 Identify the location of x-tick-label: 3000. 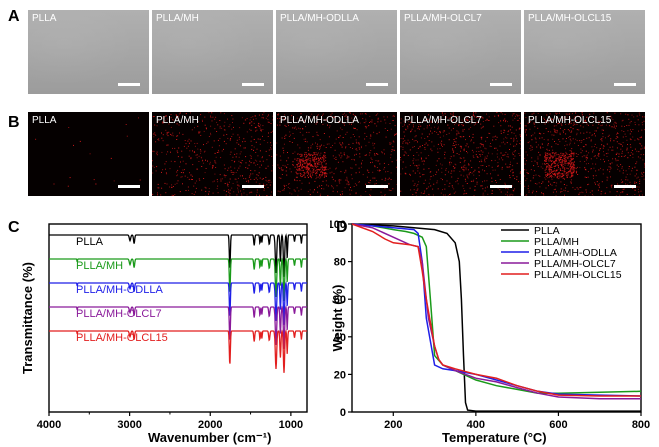
(129, 425).